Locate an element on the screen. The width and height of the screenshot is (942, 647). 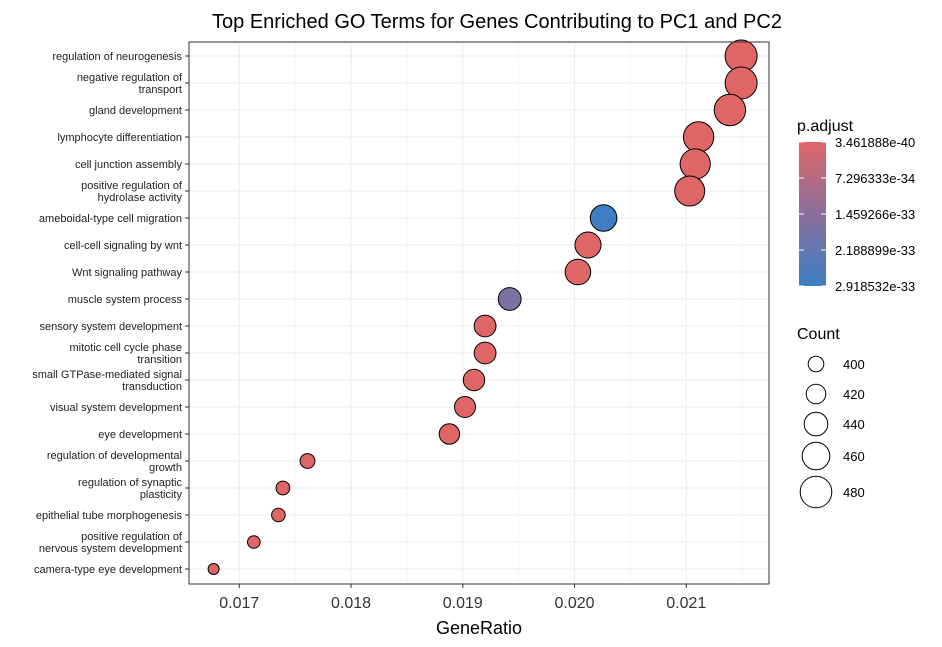
y-tick-label-line: transduction is located at coordinates (152, 387).